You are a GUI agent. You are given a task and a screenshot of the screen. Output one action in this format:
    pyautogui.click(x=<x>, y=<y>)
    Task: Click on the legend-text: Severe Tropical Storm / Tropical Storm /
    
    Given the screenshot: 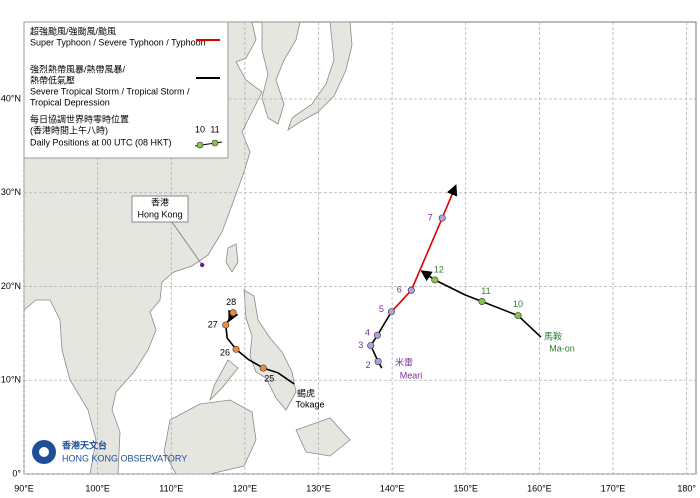 What is the action you would take?
    pyautogui.click(x=110, y=91)
    